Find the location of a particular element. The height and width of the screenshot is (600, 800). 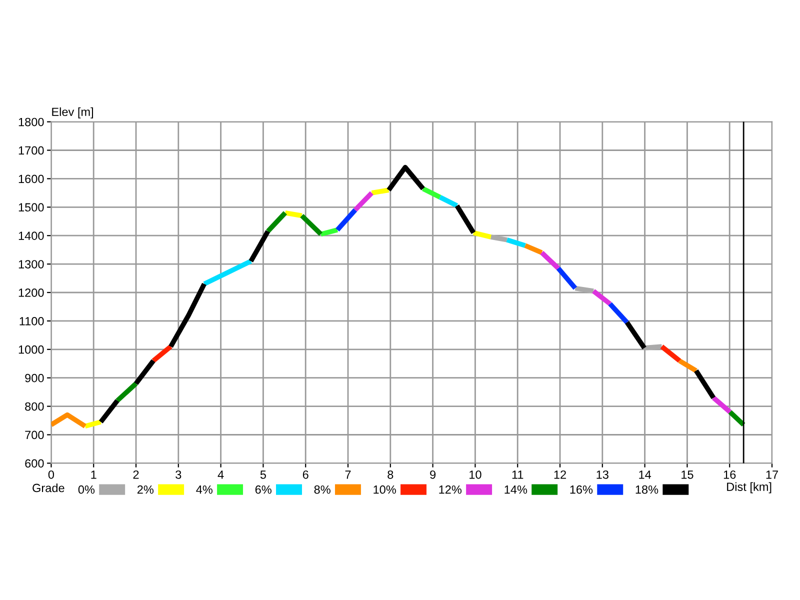

x-tick-label: 7 is located at coordinates (348, 474).